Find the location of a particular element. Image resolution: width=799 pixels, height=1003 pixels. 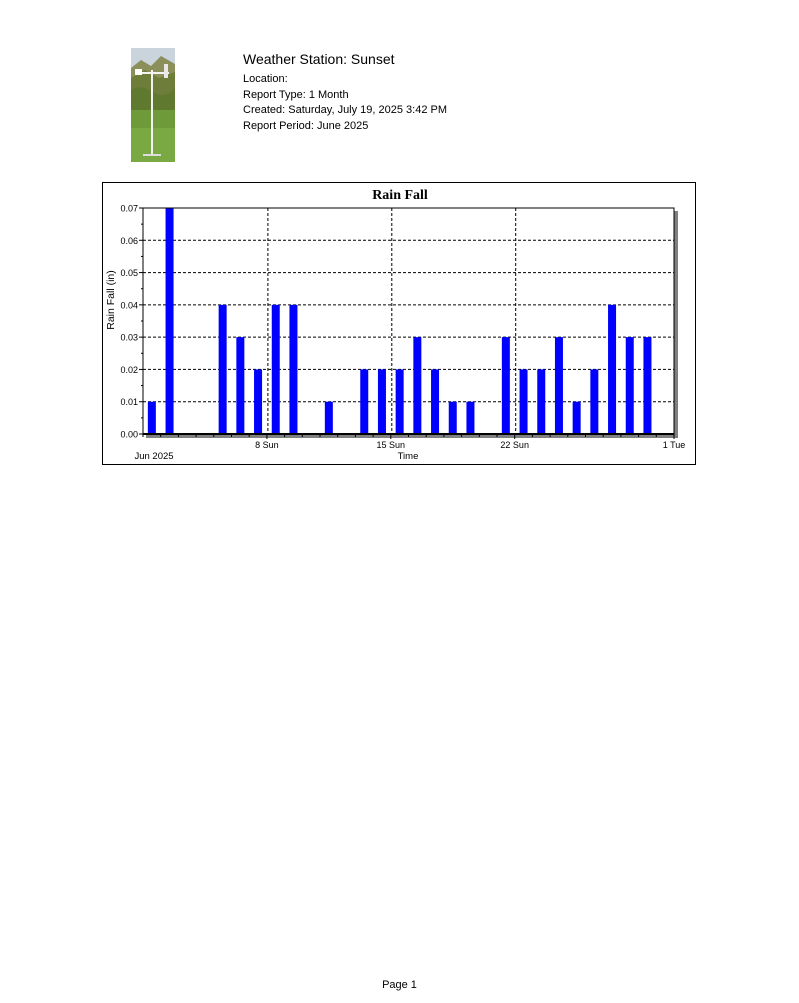

plot-area is located at coordinates (408, 321).